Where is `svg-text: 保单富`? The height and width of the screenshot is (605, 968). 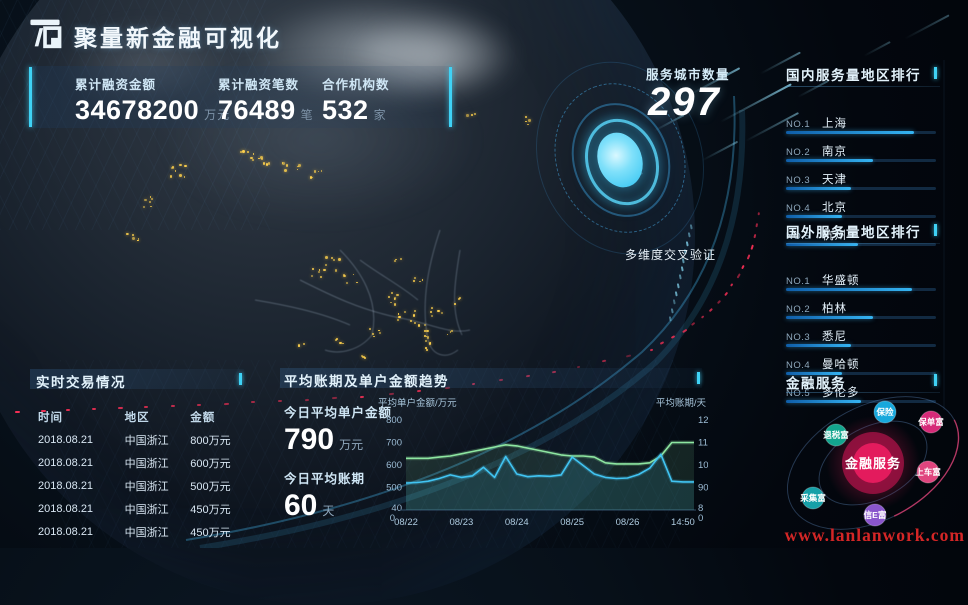 svg-text: 保单富 is located at coordinates (930, 422).